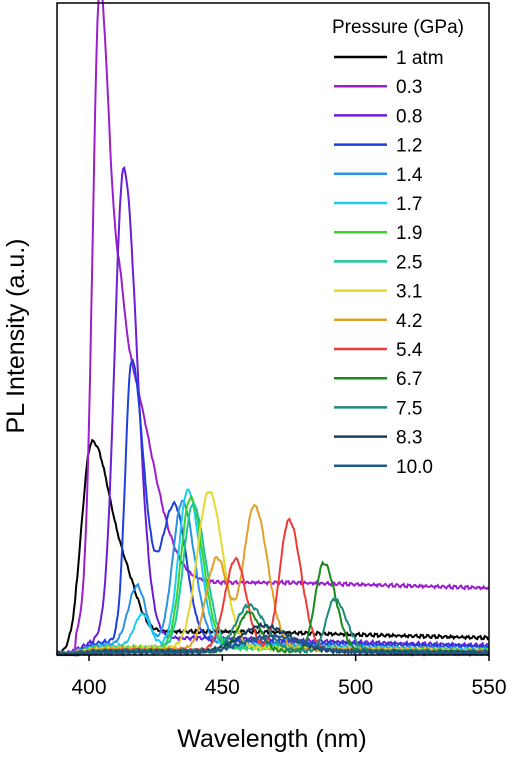 The image size is (517, 759). Describe the element at coordinates (409, 438) in the screenshot. I see `legend-label: 8.3` at that location.